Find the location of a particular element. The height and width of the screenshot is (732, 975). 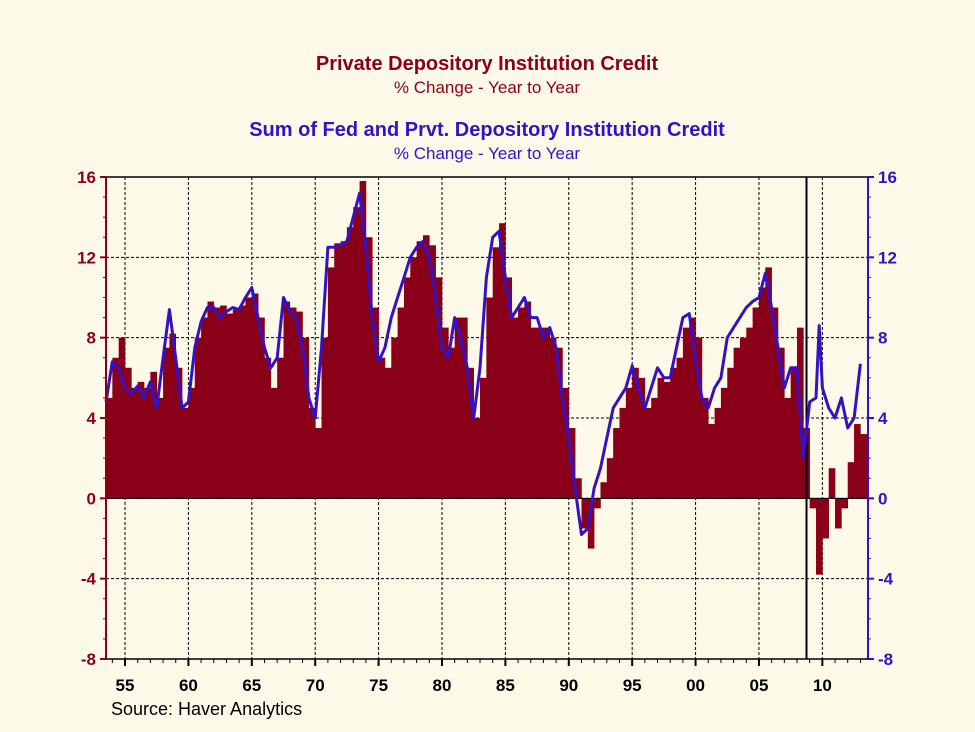

source-note: Source: Haver Analytics is located at coordinates (206, 709).